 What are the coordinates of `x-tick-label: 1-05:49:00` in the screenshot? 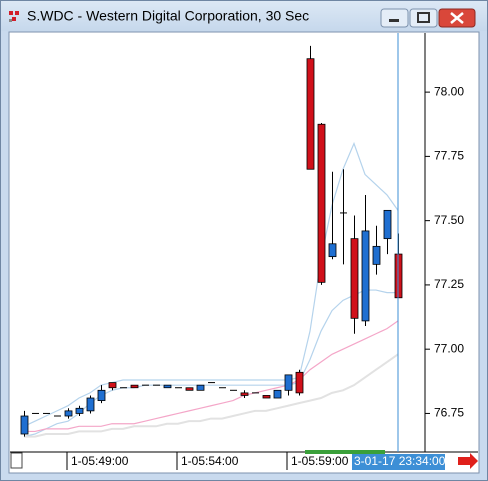 It's located at (100, 461).